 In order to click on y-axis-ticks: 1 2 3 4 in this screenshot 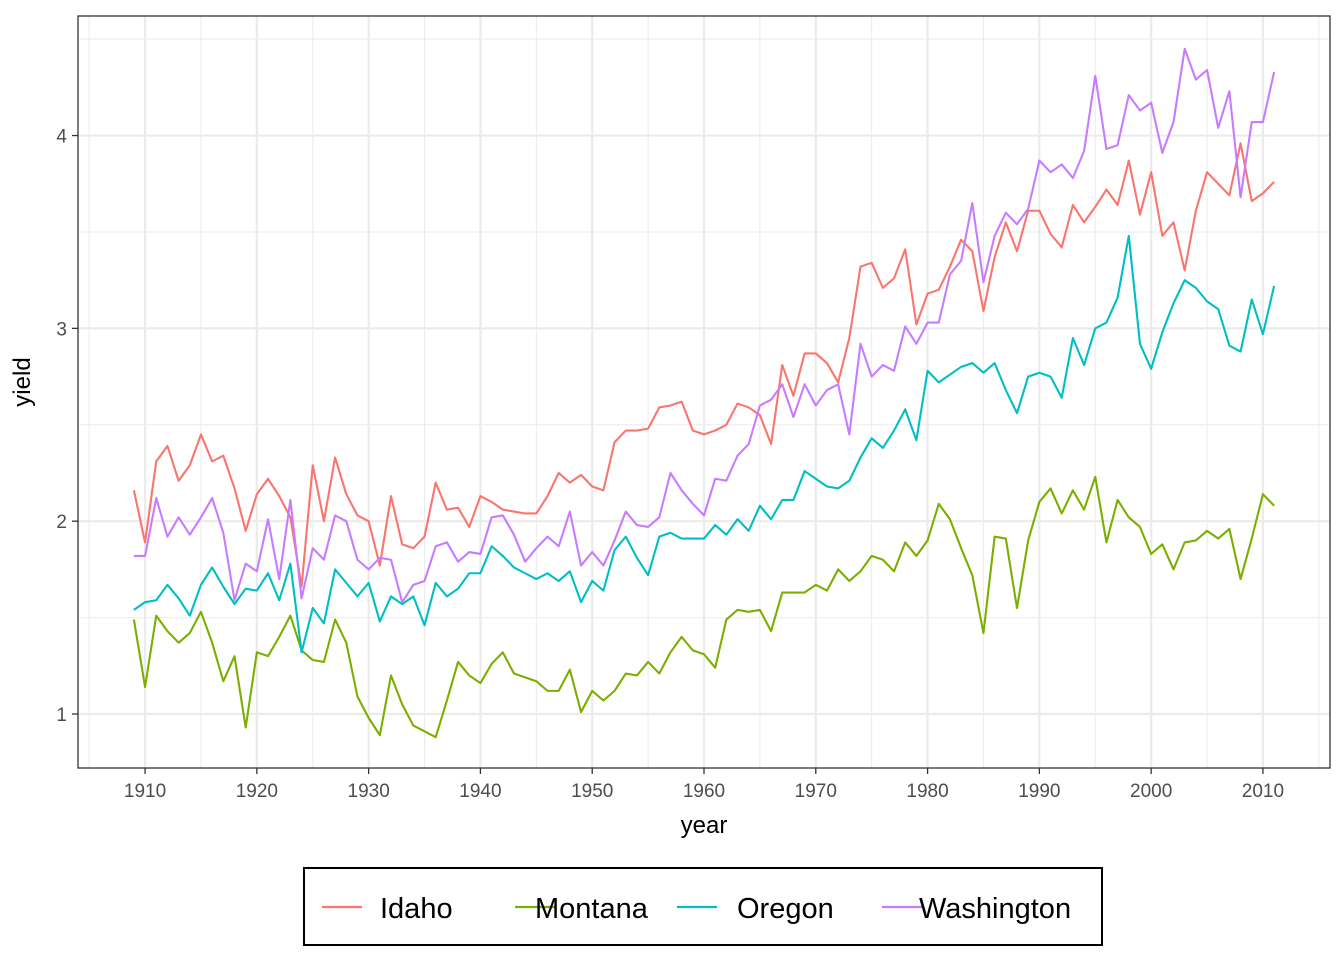, I will do `click(67, 426)`.